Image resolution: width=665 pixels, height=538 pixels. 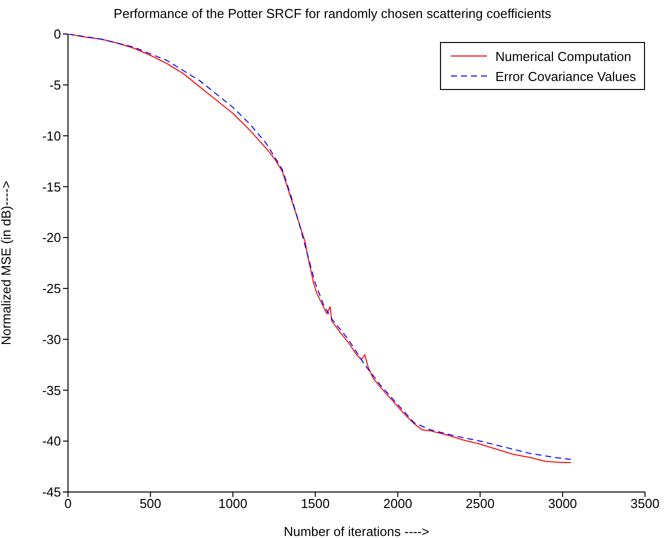 I want to click on y-tick-label: -40, so click(x=51, y=441).